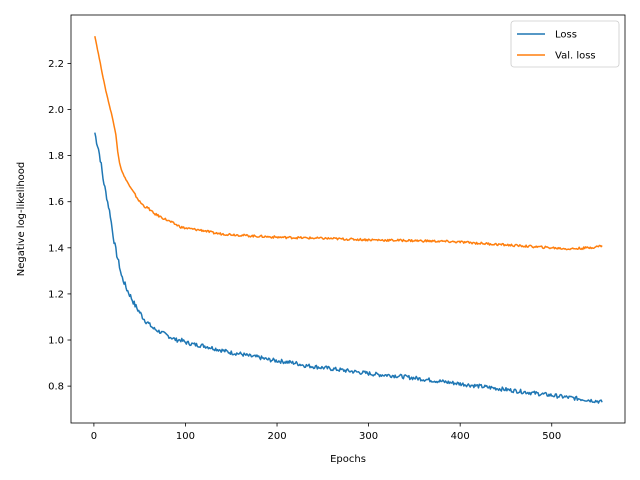 The width and height of the screenshot is (640, 480). I want to click on y-tick-label: 1.0, so click(56, 341).